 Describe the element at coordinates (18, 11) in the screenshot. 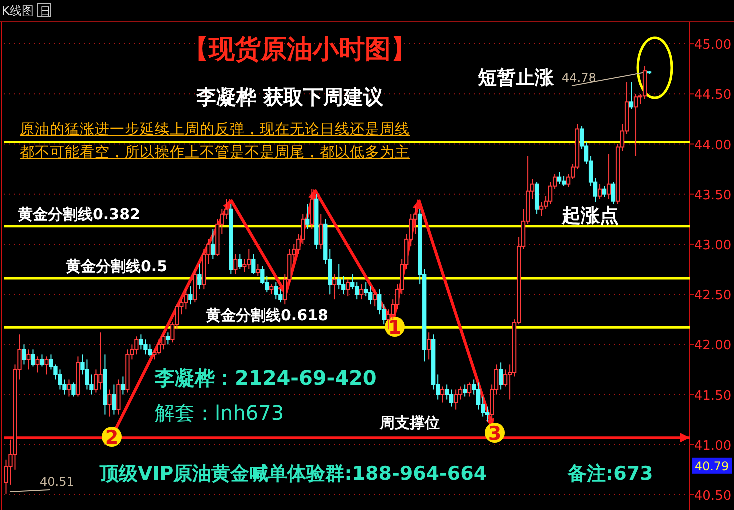

I see `text: K线图` at that location.